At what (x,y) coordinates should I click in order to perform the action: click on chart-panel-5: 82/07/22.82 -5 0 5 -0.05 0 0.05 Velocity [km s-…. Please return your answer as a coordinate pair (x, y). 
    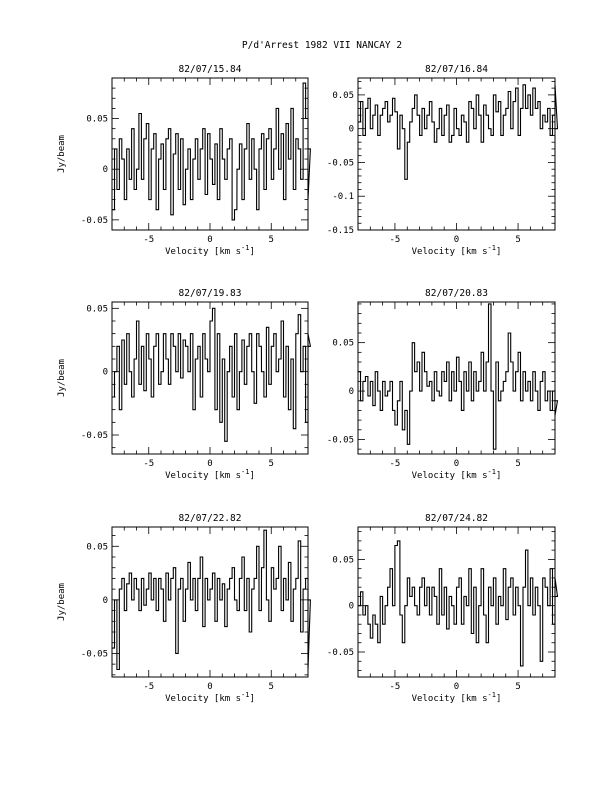
    Looking at the image, I should click on (184, 608).